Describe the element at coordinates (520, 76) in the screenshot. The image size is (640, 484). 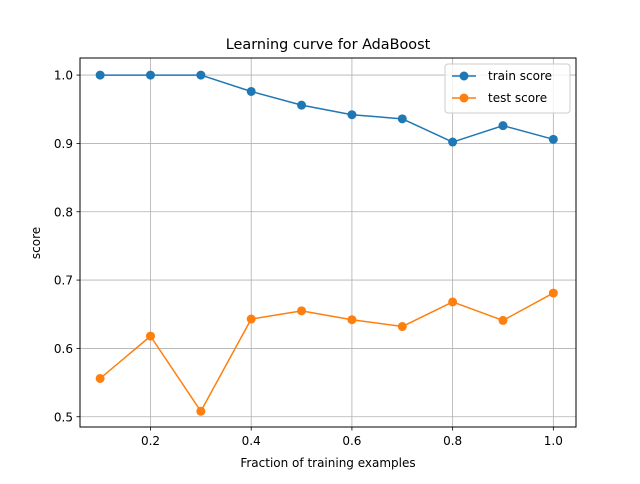
I see `legend-train-label: train score` at that location.